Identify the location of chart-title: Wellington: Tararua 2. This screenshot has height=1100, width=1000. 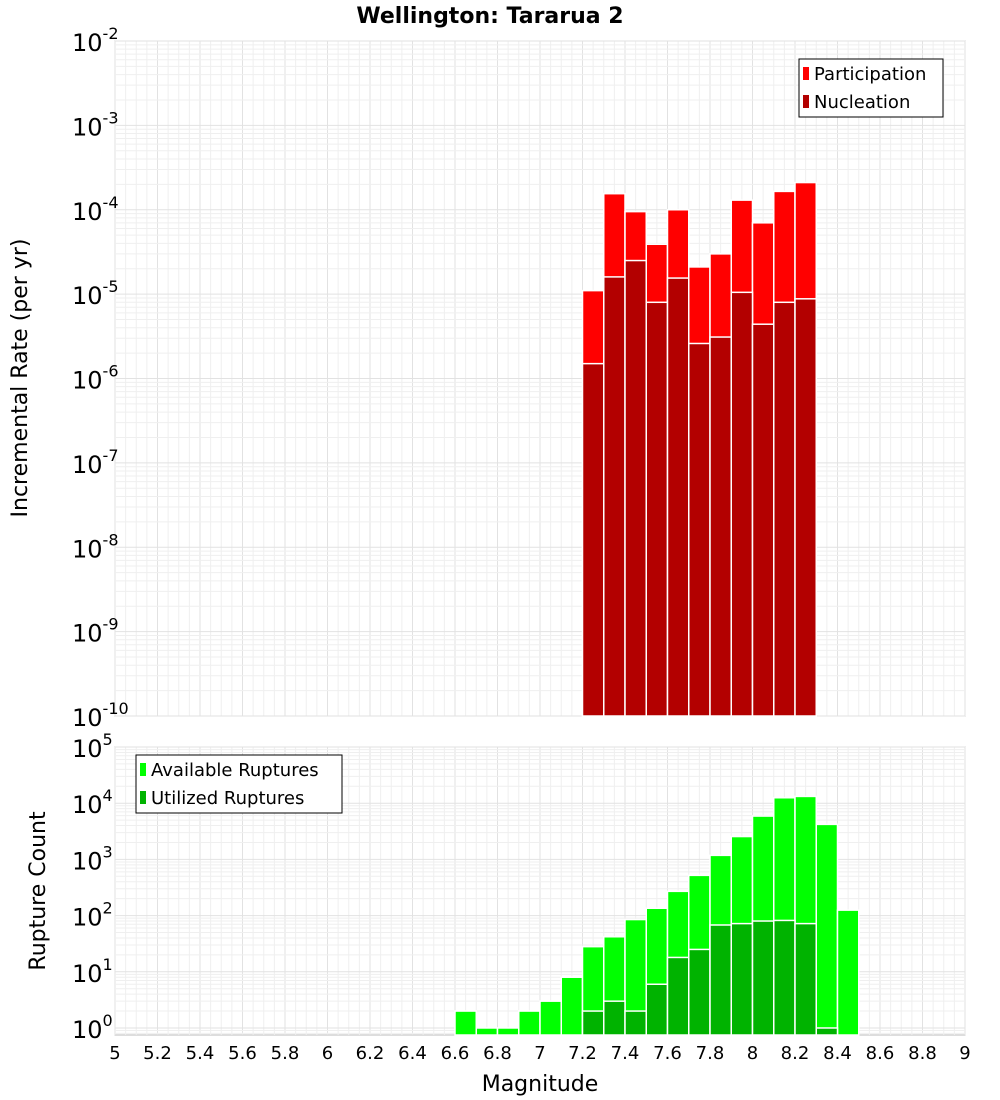
(489, 16).